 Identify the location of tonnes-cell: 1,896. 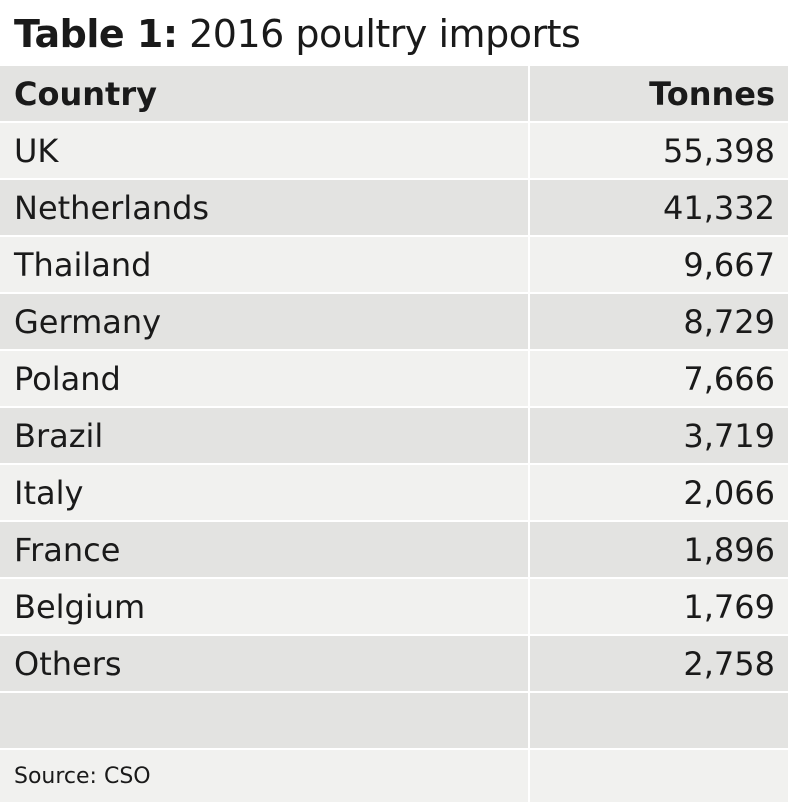
(659, 549).